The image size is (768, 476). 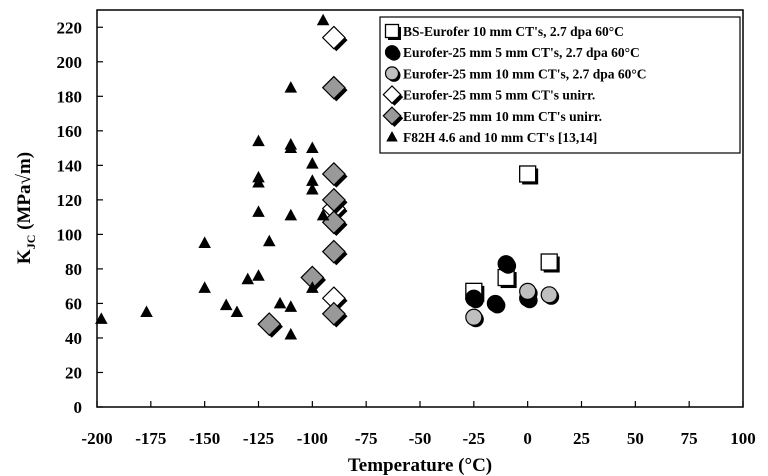 What do you see at coordinates (499, 95) in the screenshot?
I see `legend-label-4: Eurofer-25 mm 5 mm CT's unirr.` at bounding box center [499, 95].